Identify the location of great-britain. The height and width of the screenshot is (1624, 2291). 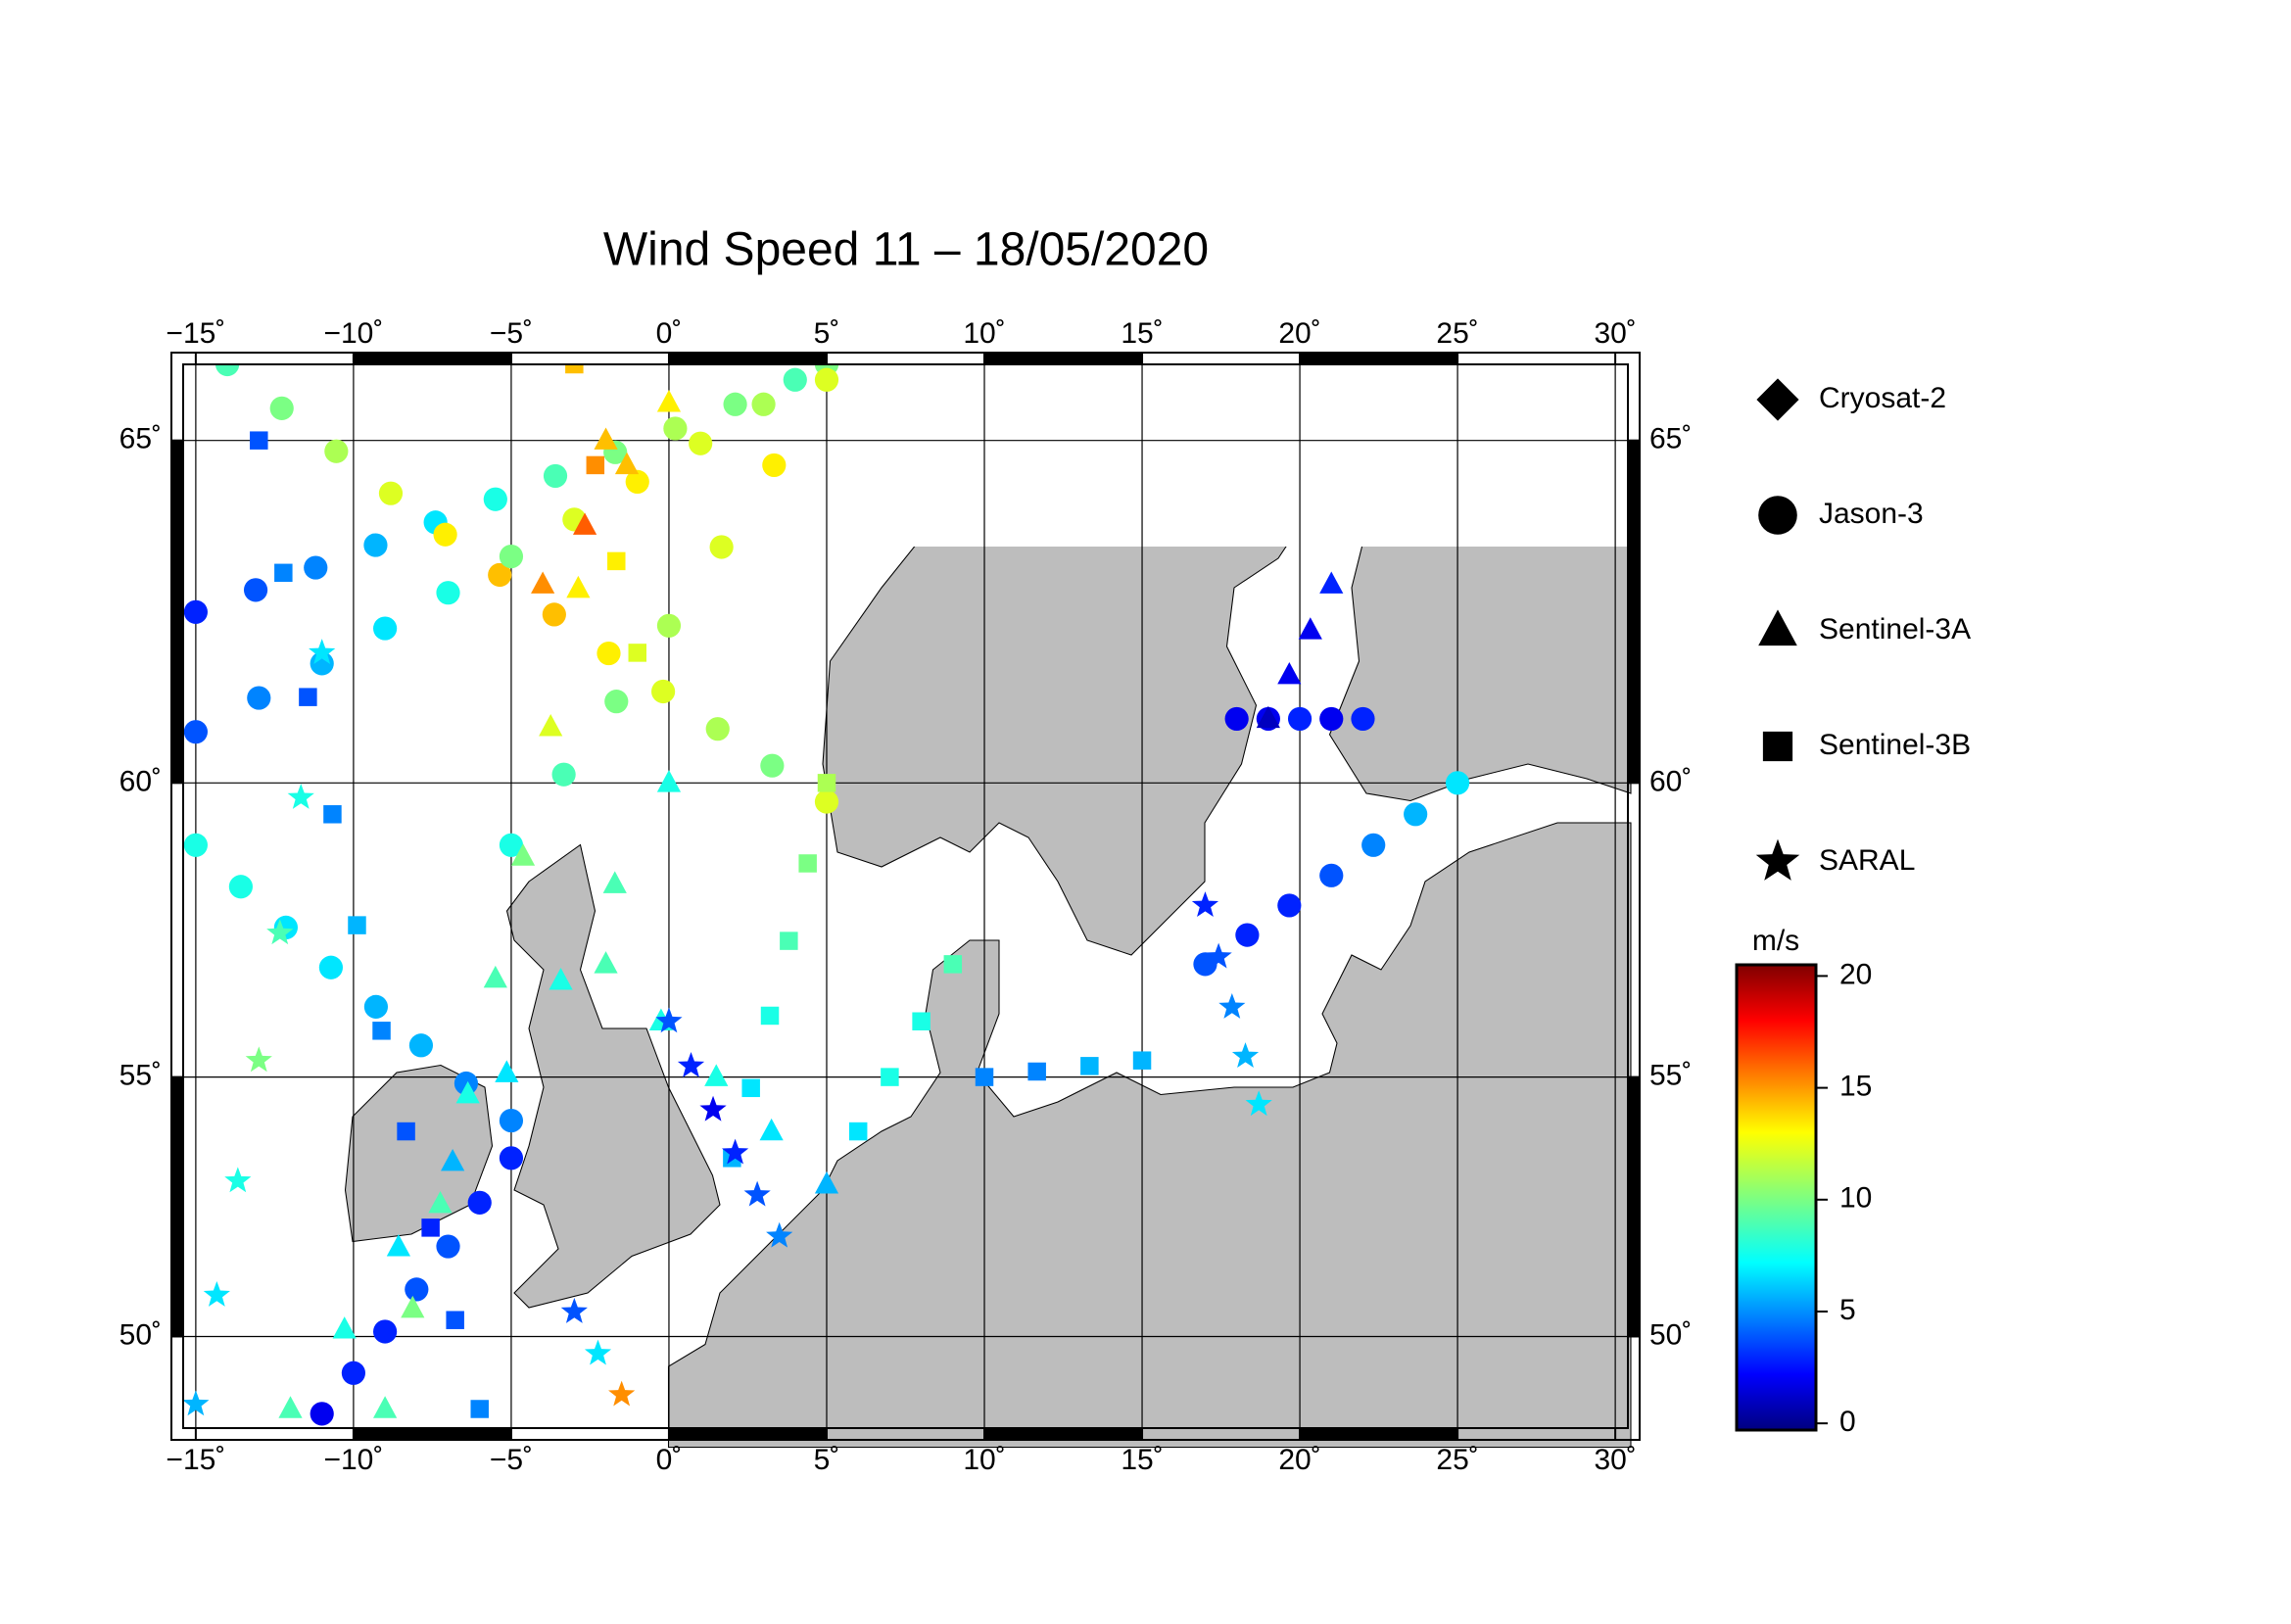
(613, 1076).